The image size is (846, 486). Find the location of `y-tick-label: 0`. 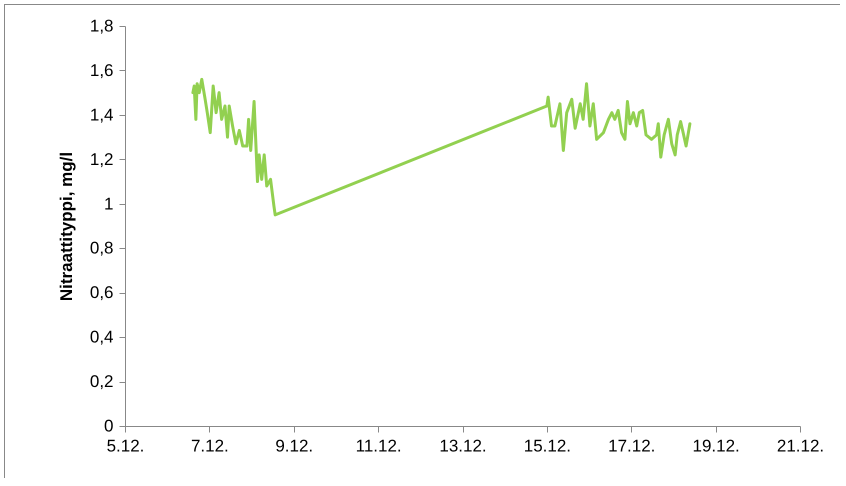

y-tick-label: 0 is located at coordinates (109, 426).